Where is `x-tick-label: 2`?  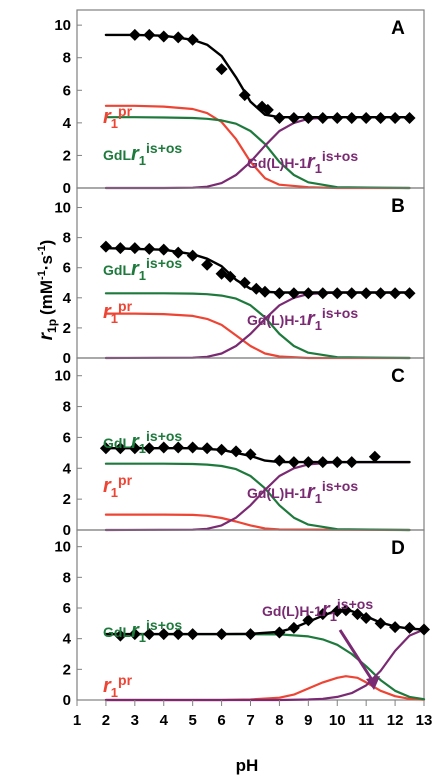 x-tick-label: 2 is located at coordinates (106, 720).